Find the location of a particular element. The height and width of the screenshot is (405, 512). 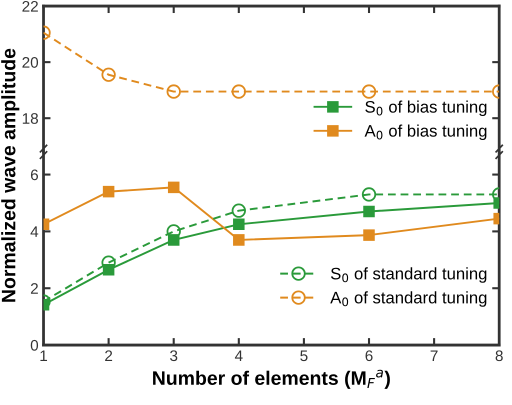

x-tick-label: 6 is located at coordinates (369, 356).